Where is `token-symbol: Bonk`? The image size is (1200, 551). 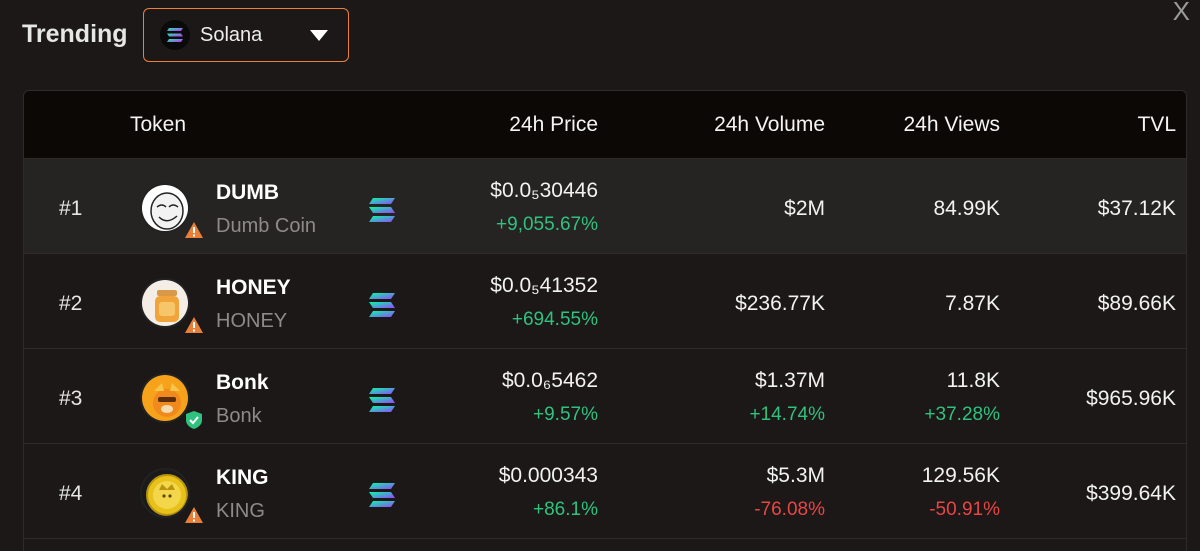 token-symbol: Bonk is located at coordinates (242, 382).